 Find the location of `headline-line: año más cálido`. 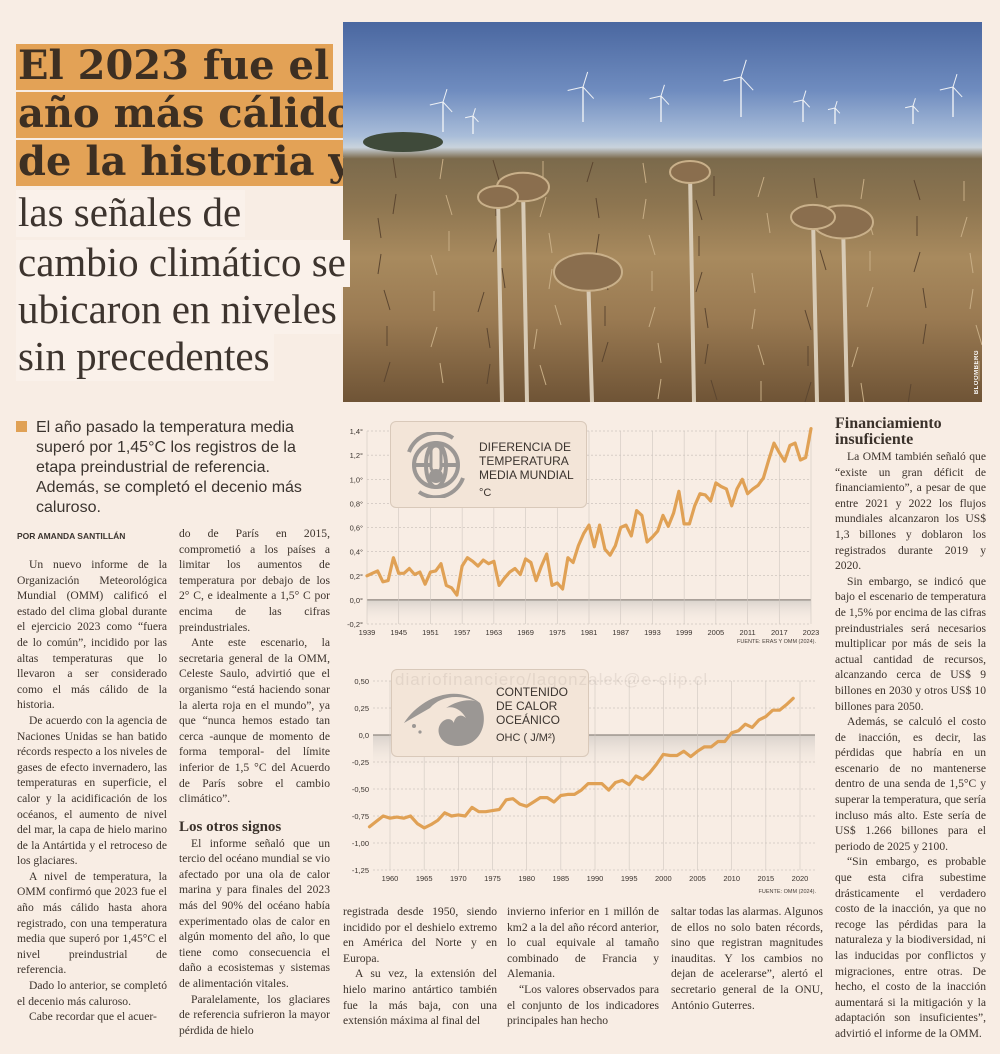

headline-line: año más cálido is located at coordinates (187, 115).